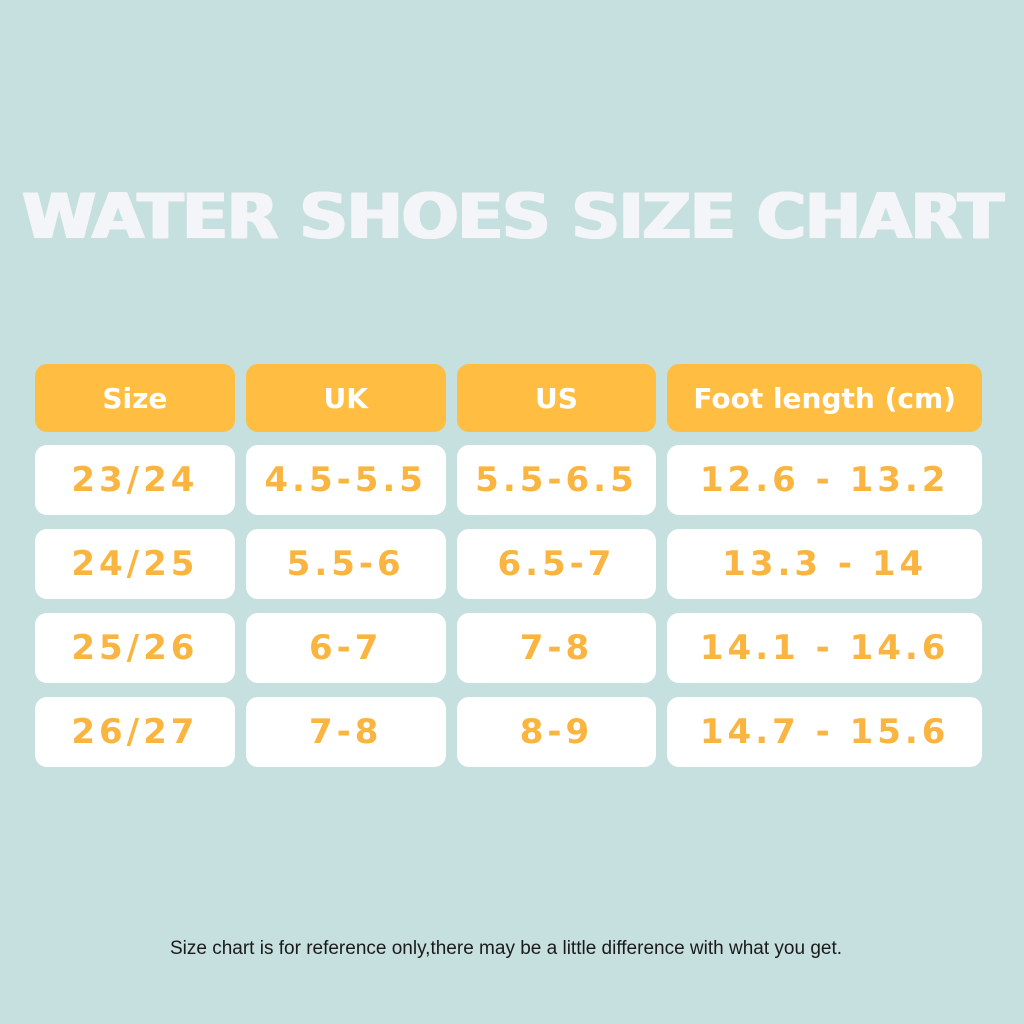  Describe the element at coordinates (135, 732) in the screenshot. I see `cell-size: 26/27` at that location.